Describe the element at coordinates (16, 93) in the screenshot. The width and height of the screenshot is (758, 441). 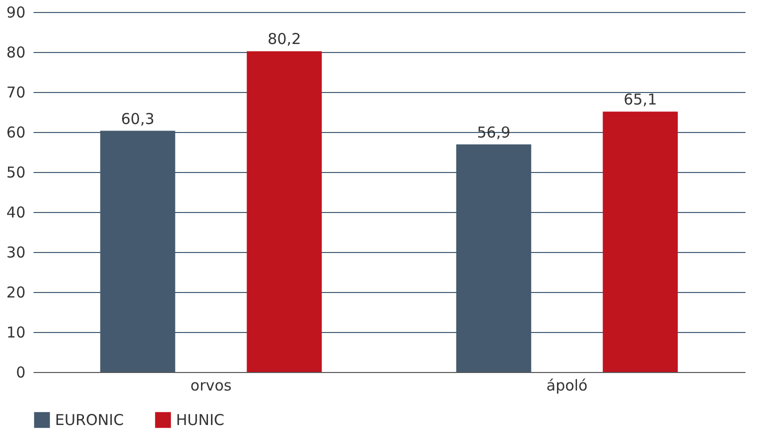
I see `y-tick-label: 70` at that location.